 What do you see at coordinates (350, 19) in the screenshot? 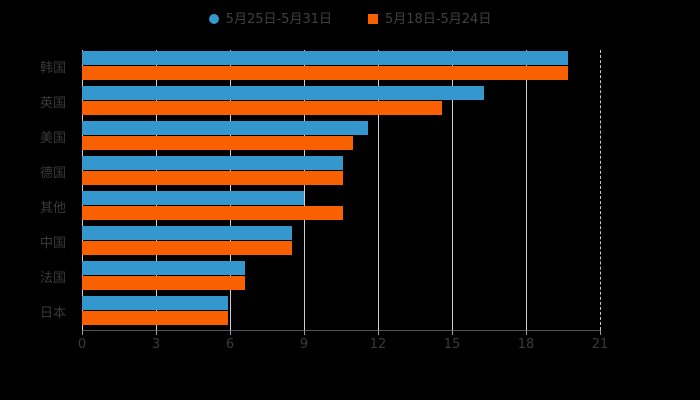
I see `chart-legend: 5月25日-5月31日 5月18日-5月24日` at bounding box center [350, 19].